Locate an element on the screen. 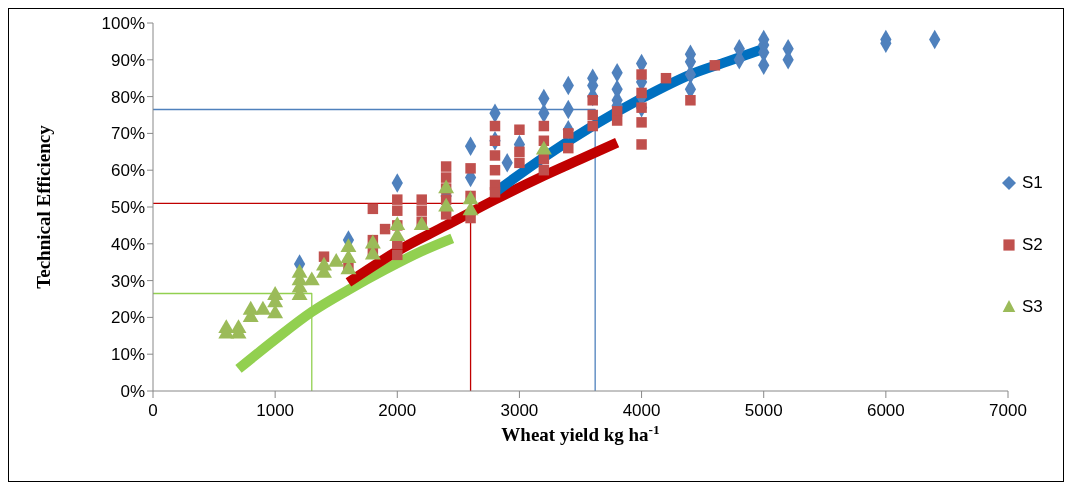  x-tick-label: 3000 is located at coordinates (519, 411).